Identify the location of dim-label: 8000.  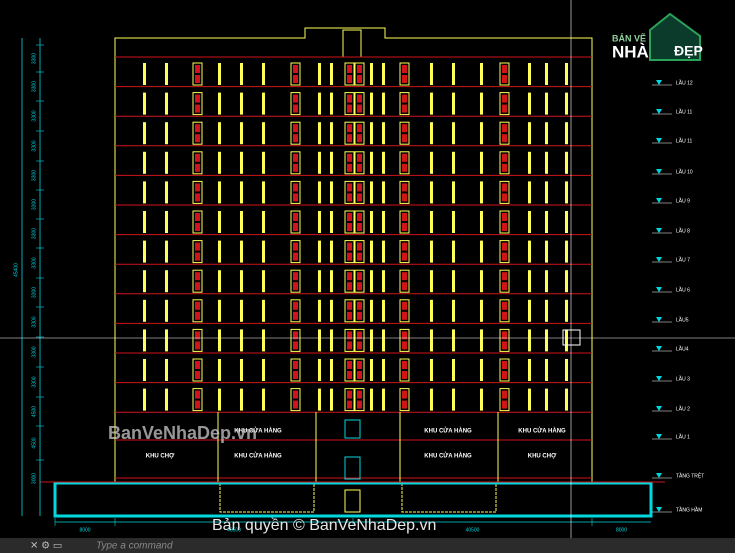
(621, 530).